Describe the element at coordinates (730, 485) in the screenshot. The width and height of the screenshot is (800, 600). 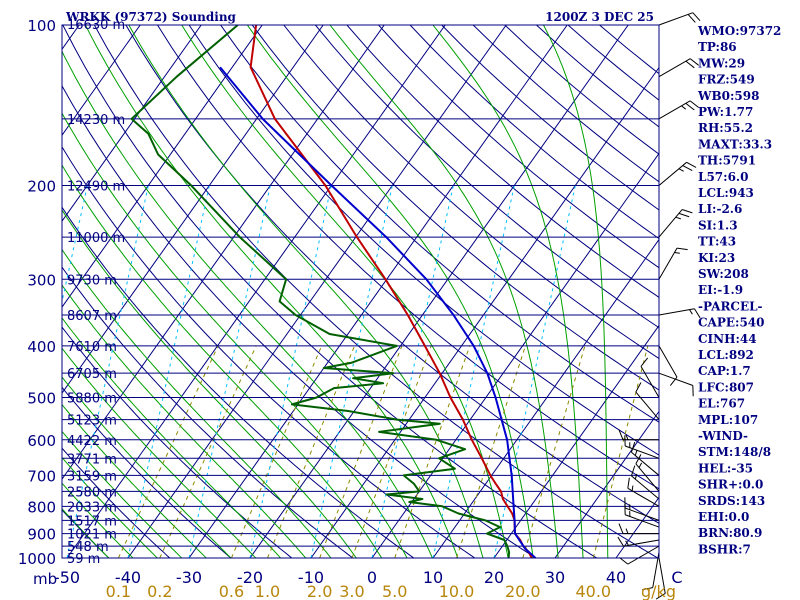
I see `index-entry: SHR+:0.0` at that location.